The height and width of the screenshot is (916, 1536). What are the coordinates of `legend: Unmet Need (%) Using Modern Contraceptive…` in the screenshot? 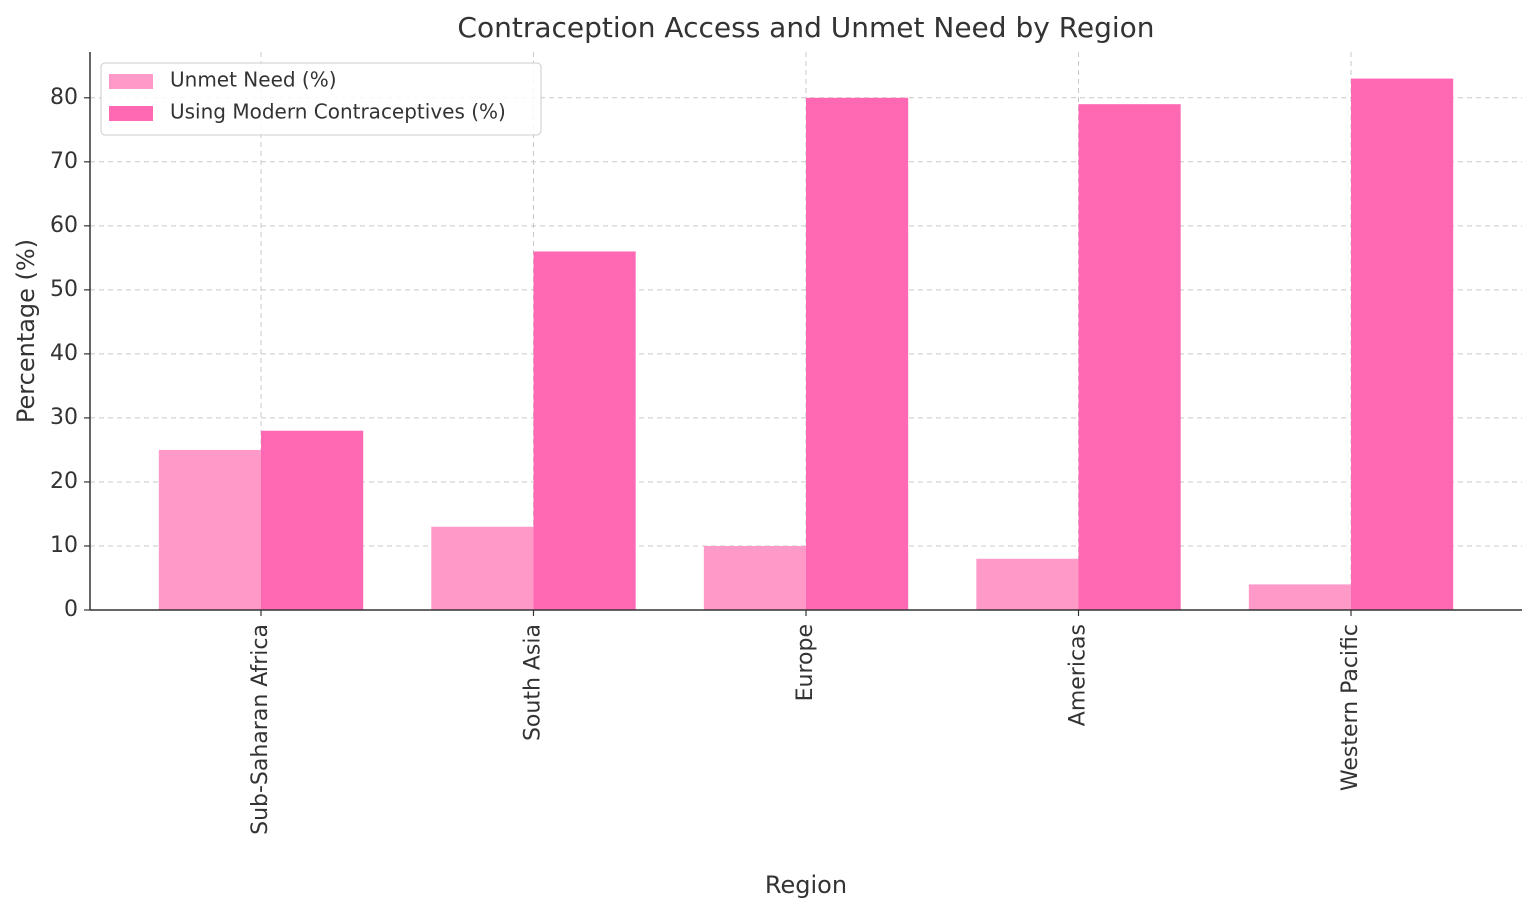 It's located at (321, 99).